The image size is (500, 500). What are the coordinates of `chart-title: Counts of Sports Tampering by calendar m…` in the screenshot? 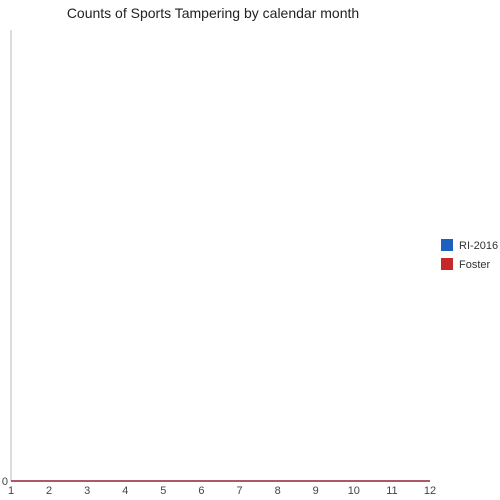 It's located at (213, 13).